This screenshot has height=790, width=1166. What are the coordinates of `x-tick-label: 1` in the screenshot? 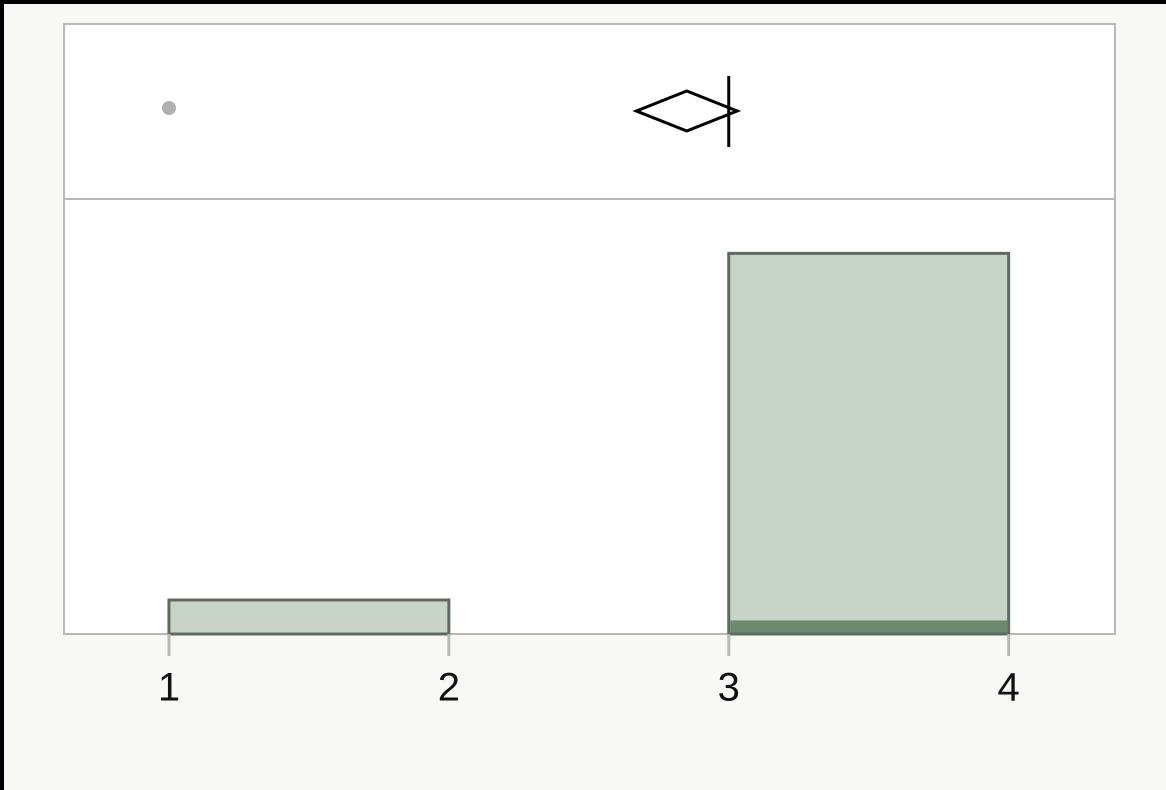 It's located at (169, 688).